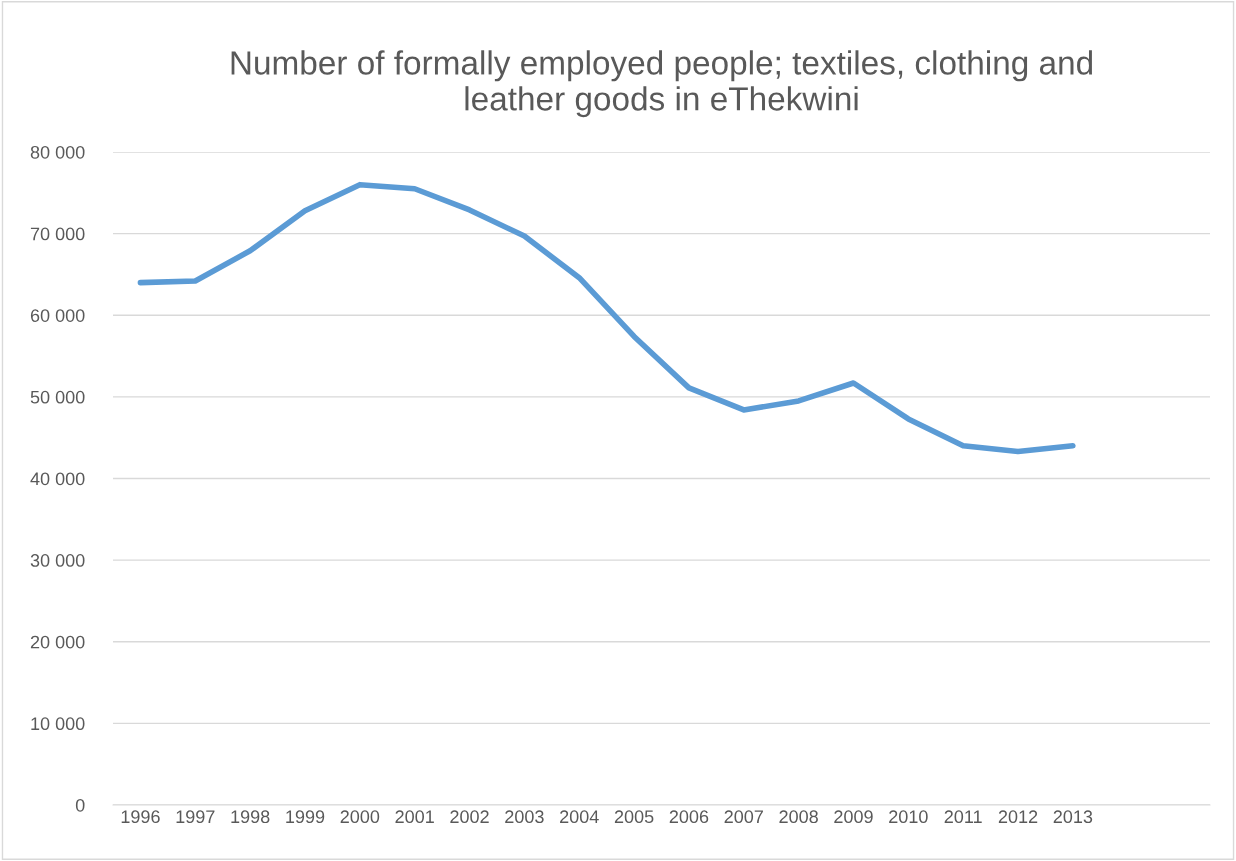 This screenshot has width=1236, height=861. I want to click on y-tick-label: 0, so click(80, 805).